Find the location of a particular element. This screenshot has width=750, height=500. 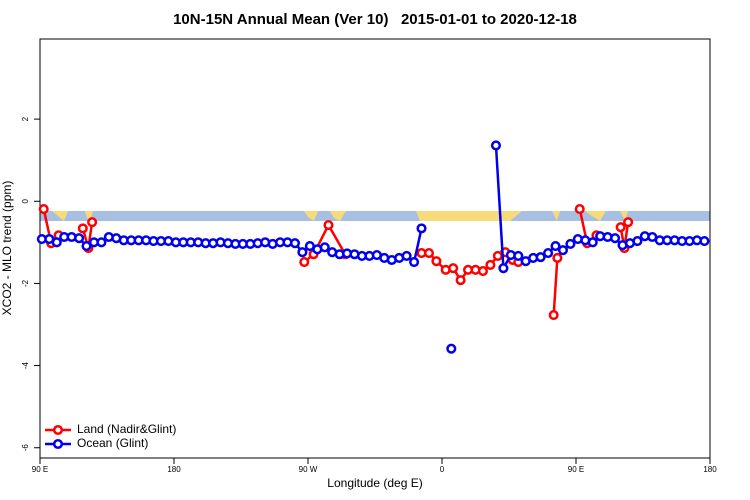

y-tick-label: 2 is located at coordinates (25, 118).